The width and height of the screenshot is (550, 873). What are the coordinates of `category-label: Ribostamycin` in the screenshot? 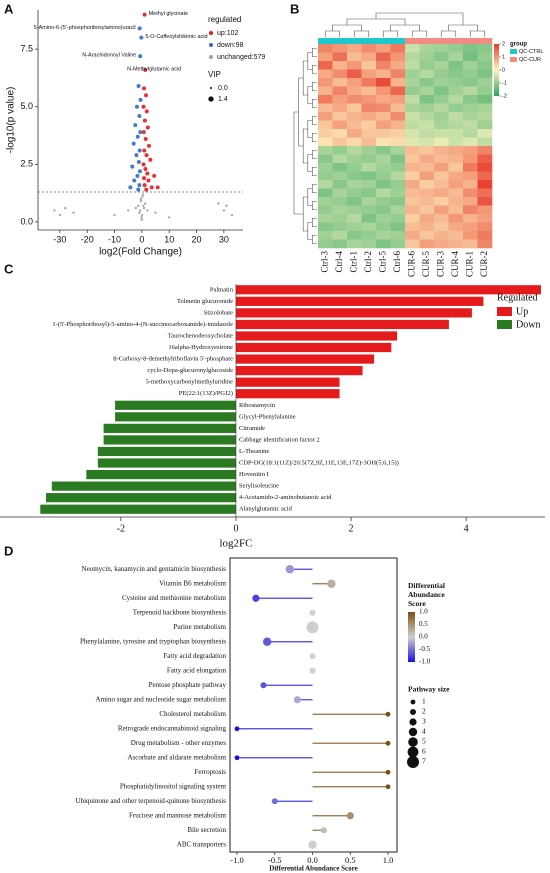 It's located at (257, 405).